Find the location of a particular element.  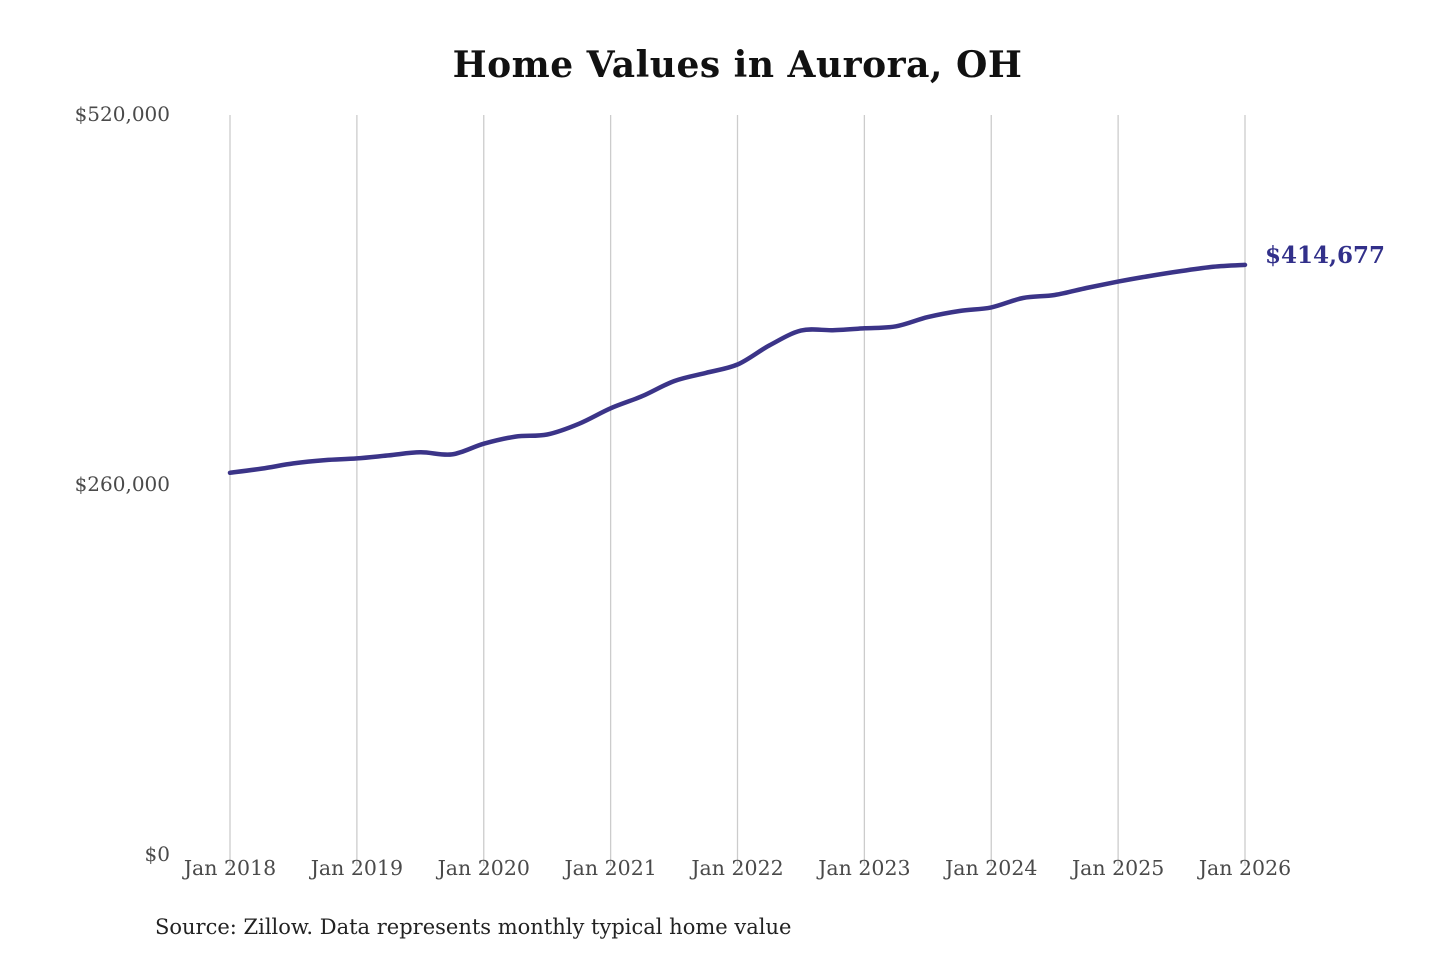

x-axis-tick-jan-2018: Jan 2018 is located at coordinates (230, 868).